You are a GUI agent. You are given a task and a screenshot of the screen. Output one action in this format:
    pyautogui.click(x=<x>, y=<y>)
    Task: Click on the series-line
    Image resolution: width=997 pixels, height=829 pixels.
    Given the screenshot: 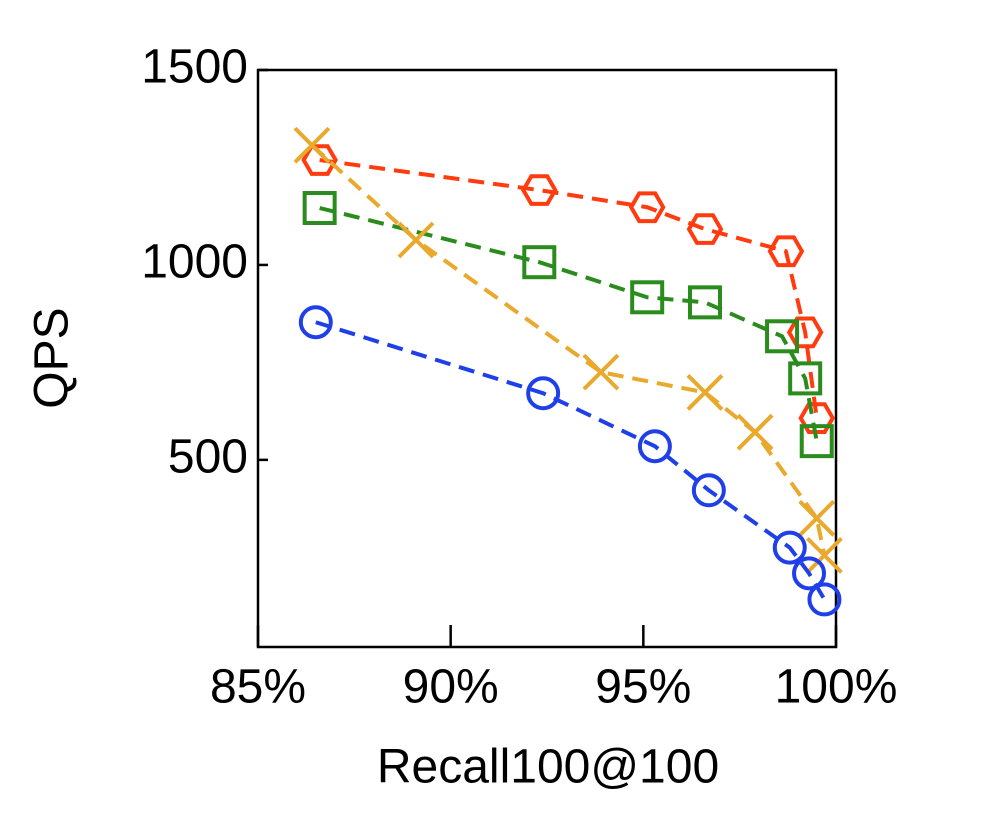 What is the action you would take?
    pyautogui.click(x=569, y=324)
    